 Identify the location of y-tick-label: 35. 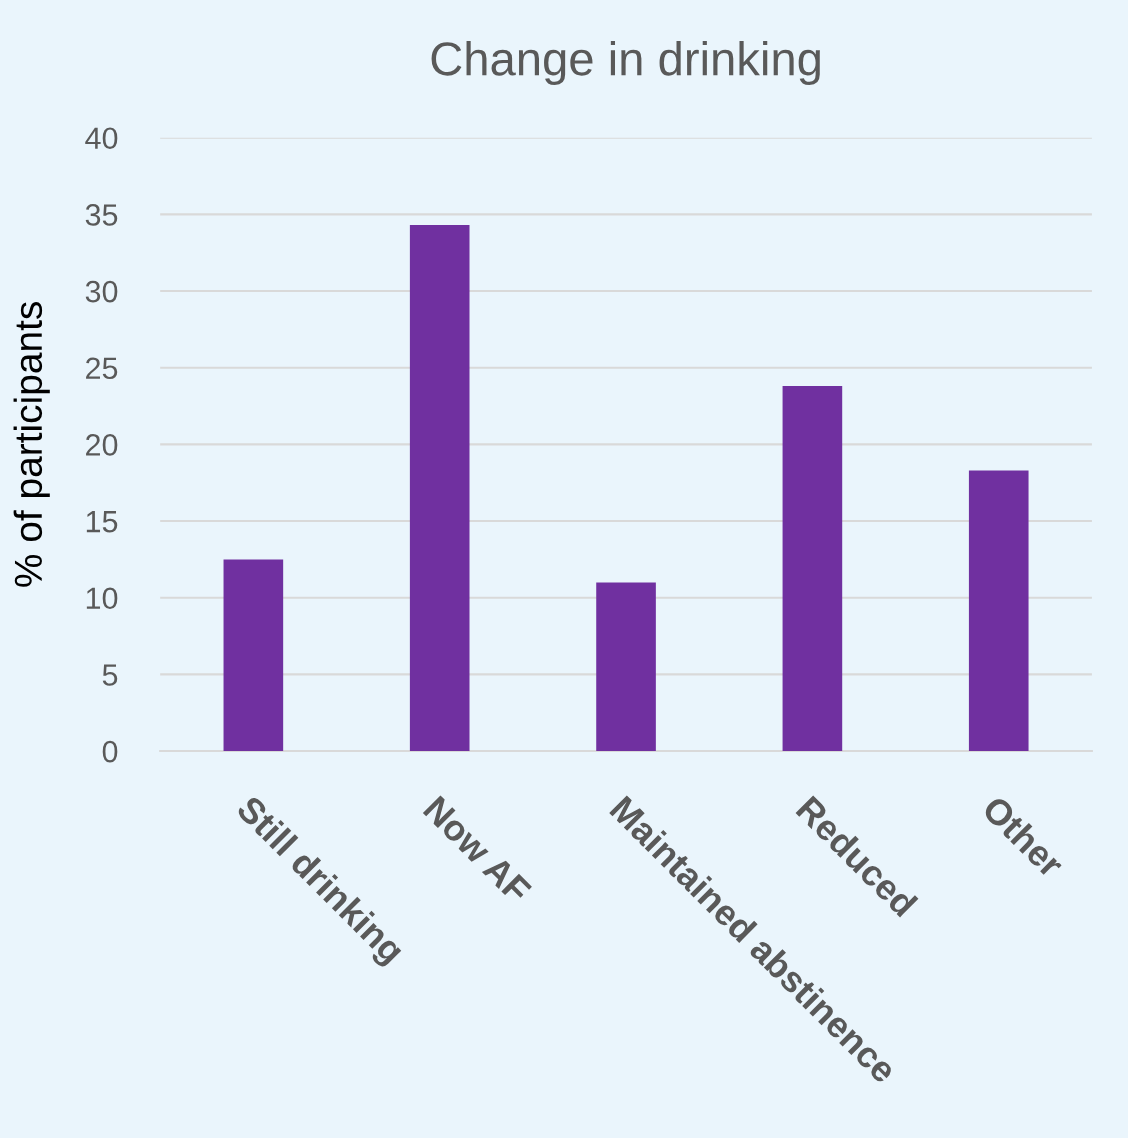
(101, 215).